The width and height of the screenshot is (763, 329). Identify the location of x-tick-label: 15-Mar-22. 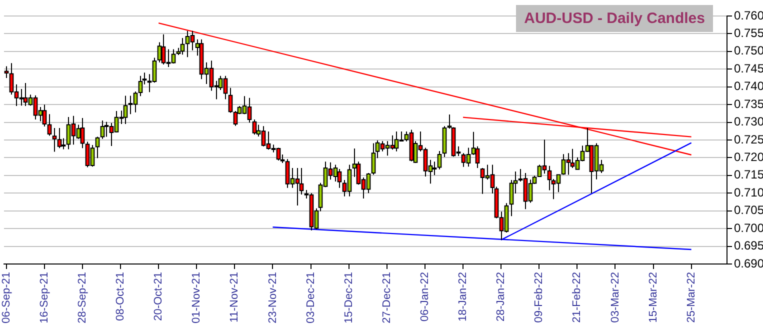
(653, 297).